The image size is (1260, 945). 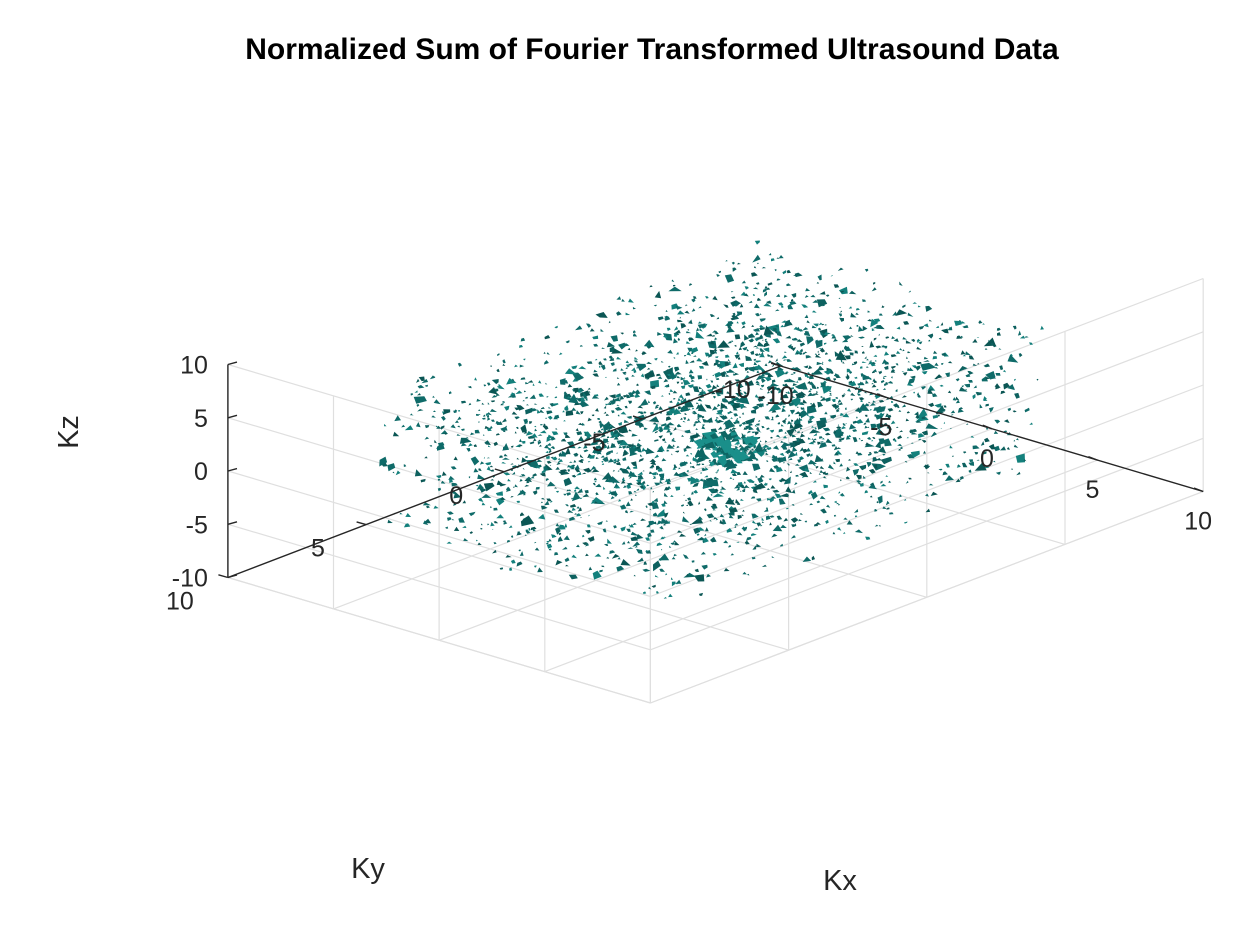 What do you see at coordinates (987, 459) in the screenshot?
I see `x-tick-label: 0` at bounding box center [987, 459].